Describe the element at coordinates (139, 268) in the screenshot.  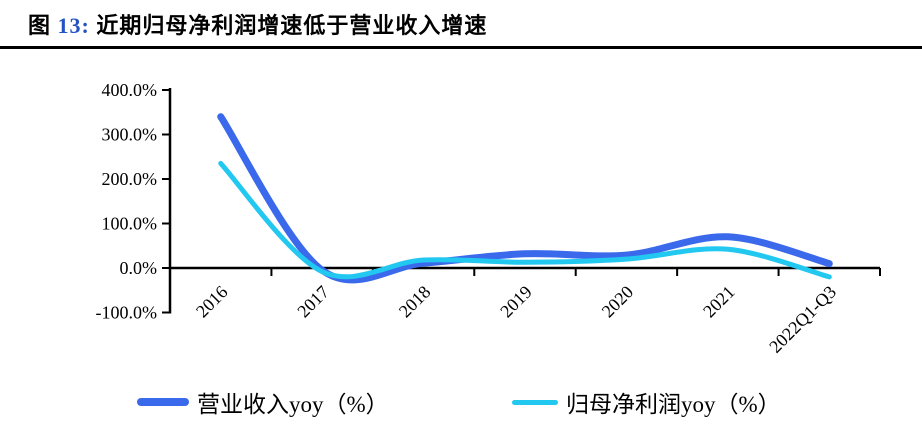
I see `y-tick-label: 0.0%` at that location.